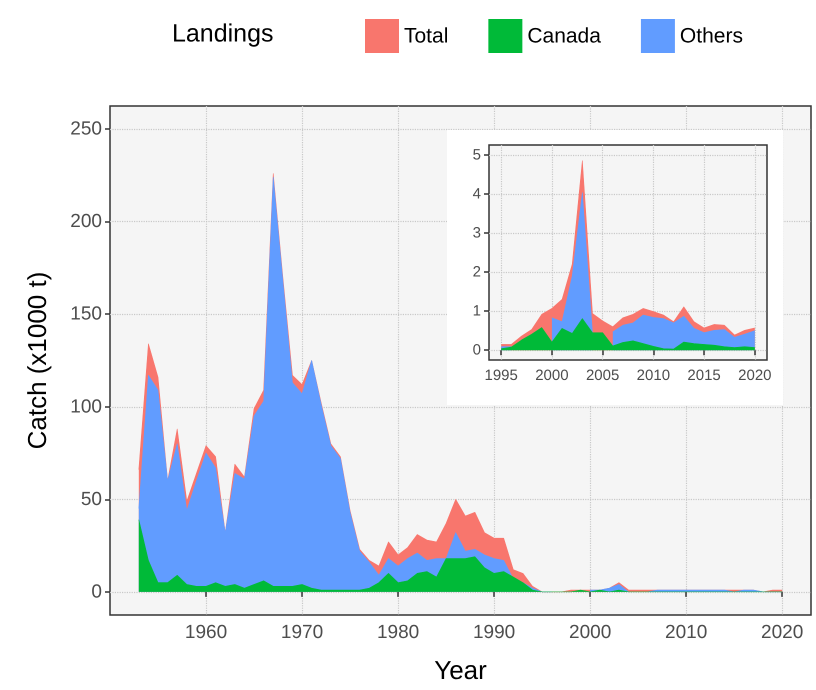  I want to click on legend-label: Total, so click(426, 36).